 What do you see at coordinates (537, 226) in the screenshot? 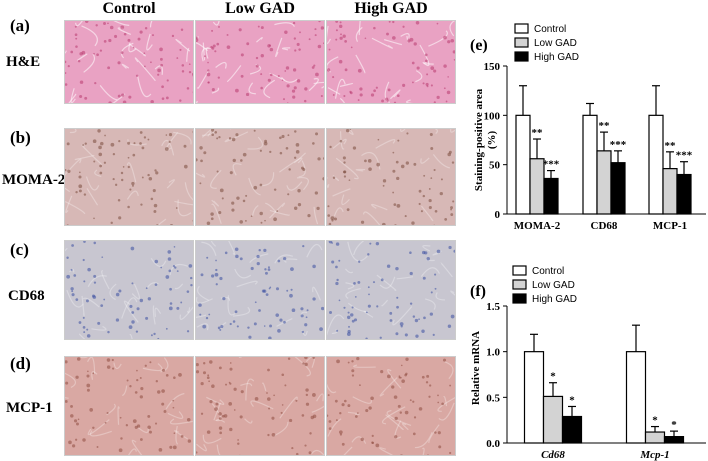
I see `category-label: MOMA-2` at bounding box center [537, 226].